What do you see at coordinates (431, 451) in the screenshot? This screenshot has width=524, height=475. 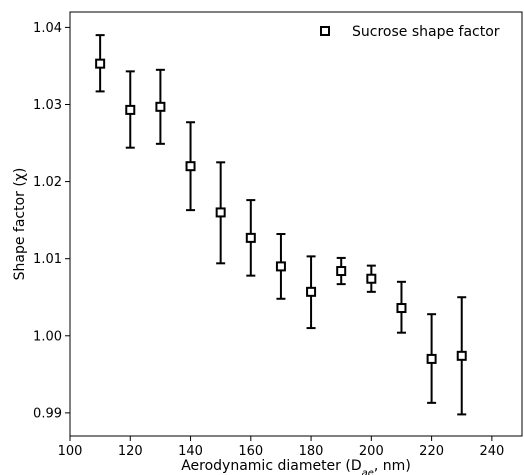 I see `x-tick-label: 220` at bounding box center [431, 451].